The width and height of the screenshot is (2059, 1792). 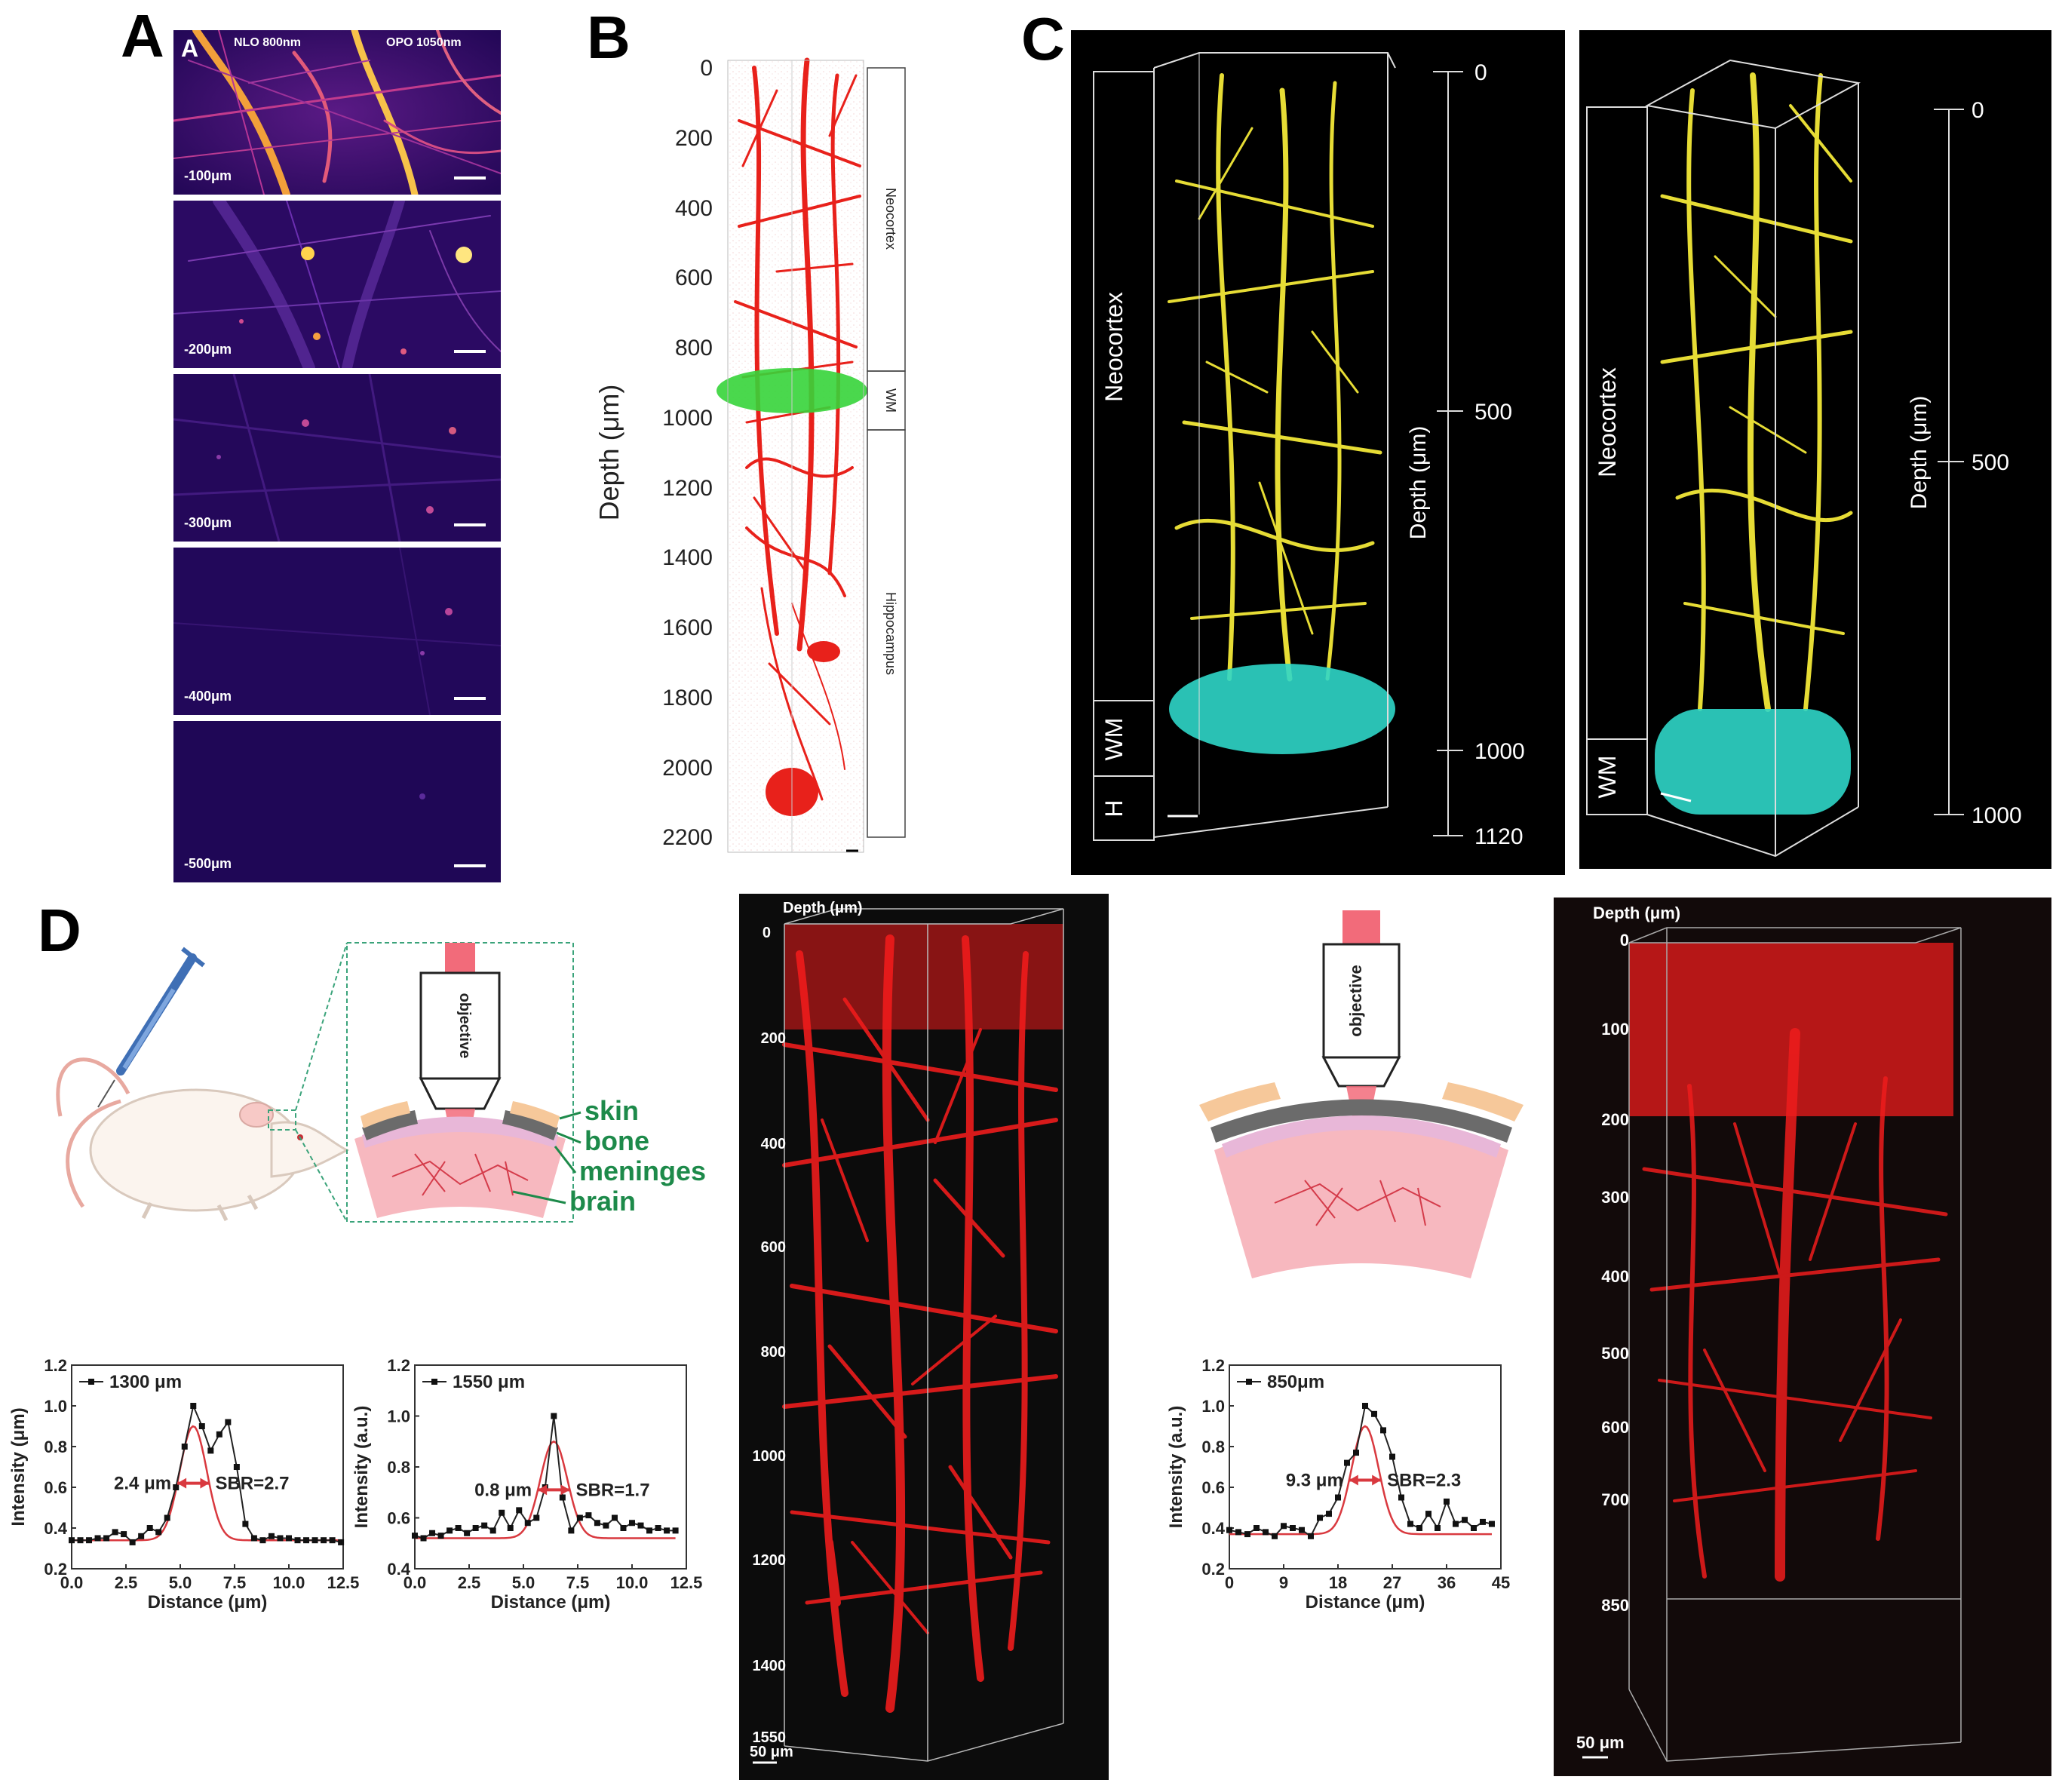 I want to click on x-tick-label: 2.5, so click(x=126, y=1583).